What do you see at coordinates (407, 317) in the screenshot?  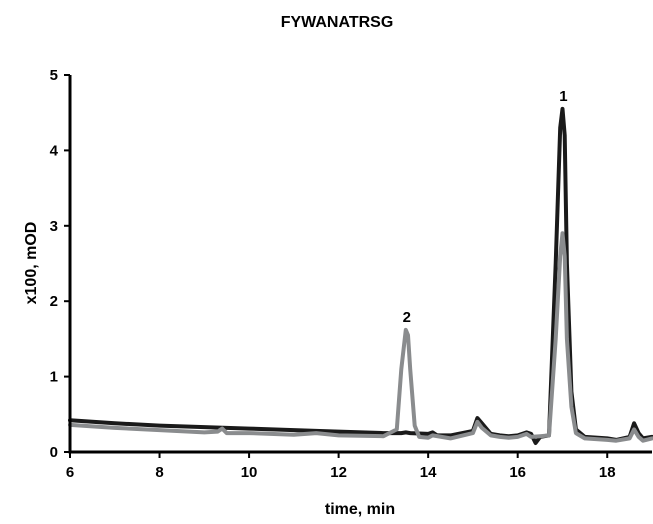 I see `peak-label-2: 2` at bounding box center [407, 317].